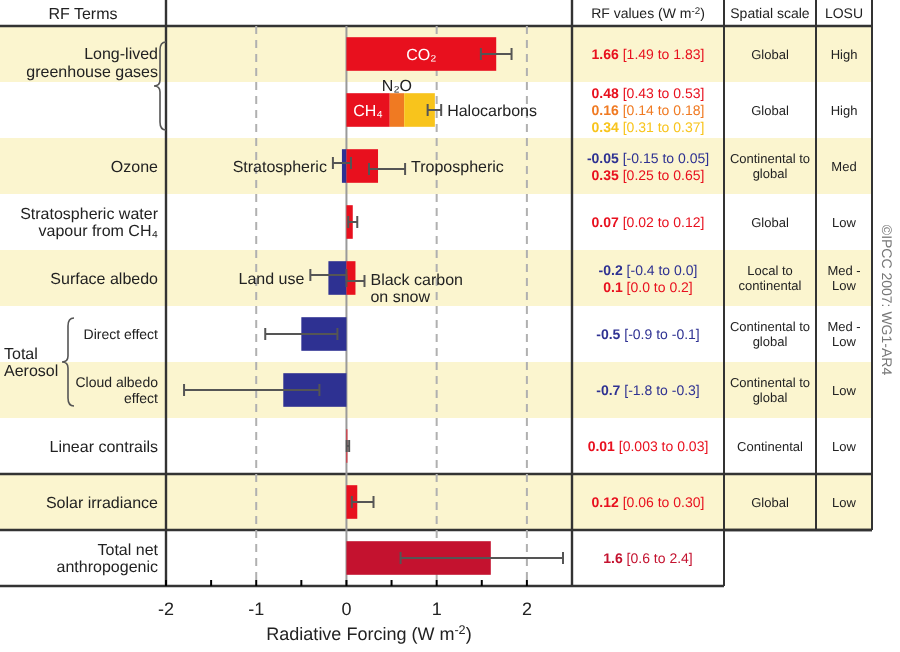 Image resolution: width=900 pixels, height=652 pixels. Describe the element at coordinates (166, 608) in the screenshot. I see `x-tick-label: -2` at that location.